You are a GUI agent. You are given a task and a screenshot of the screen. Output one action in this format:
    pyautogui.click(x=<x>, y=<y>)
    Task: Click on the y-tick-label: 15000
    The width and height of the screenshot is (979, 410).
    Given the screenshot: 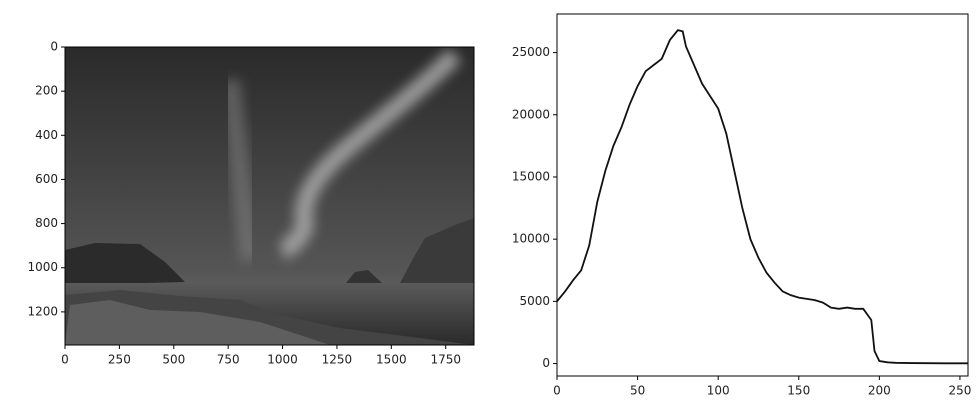 What is the action you would take?
    pyautogui.click(x=531, y=176)
    